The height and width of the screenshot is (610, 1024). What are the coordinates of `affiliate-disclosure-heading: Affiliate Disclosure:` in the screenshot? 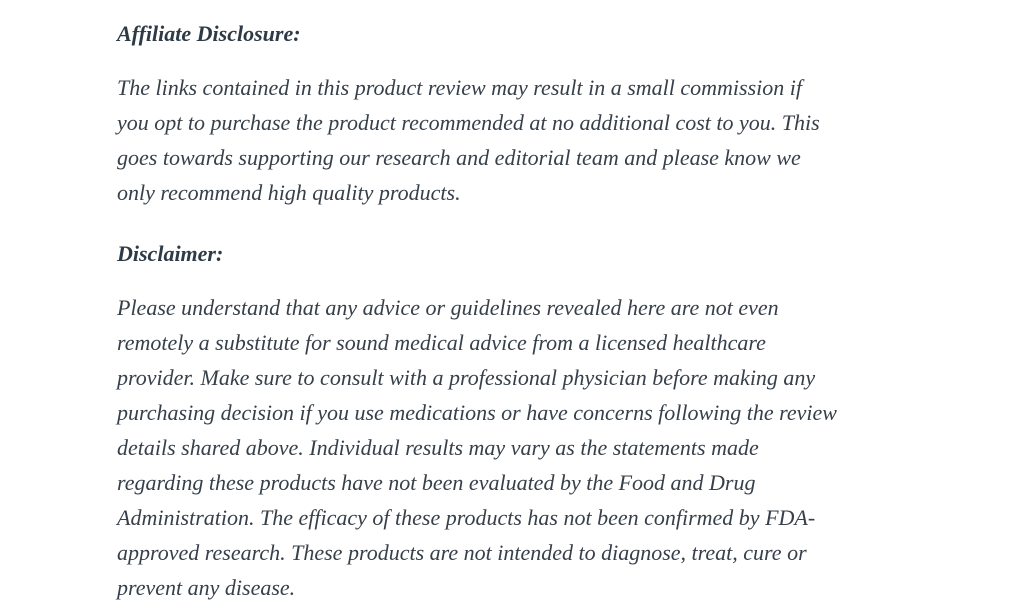 It's located at (209, 33).